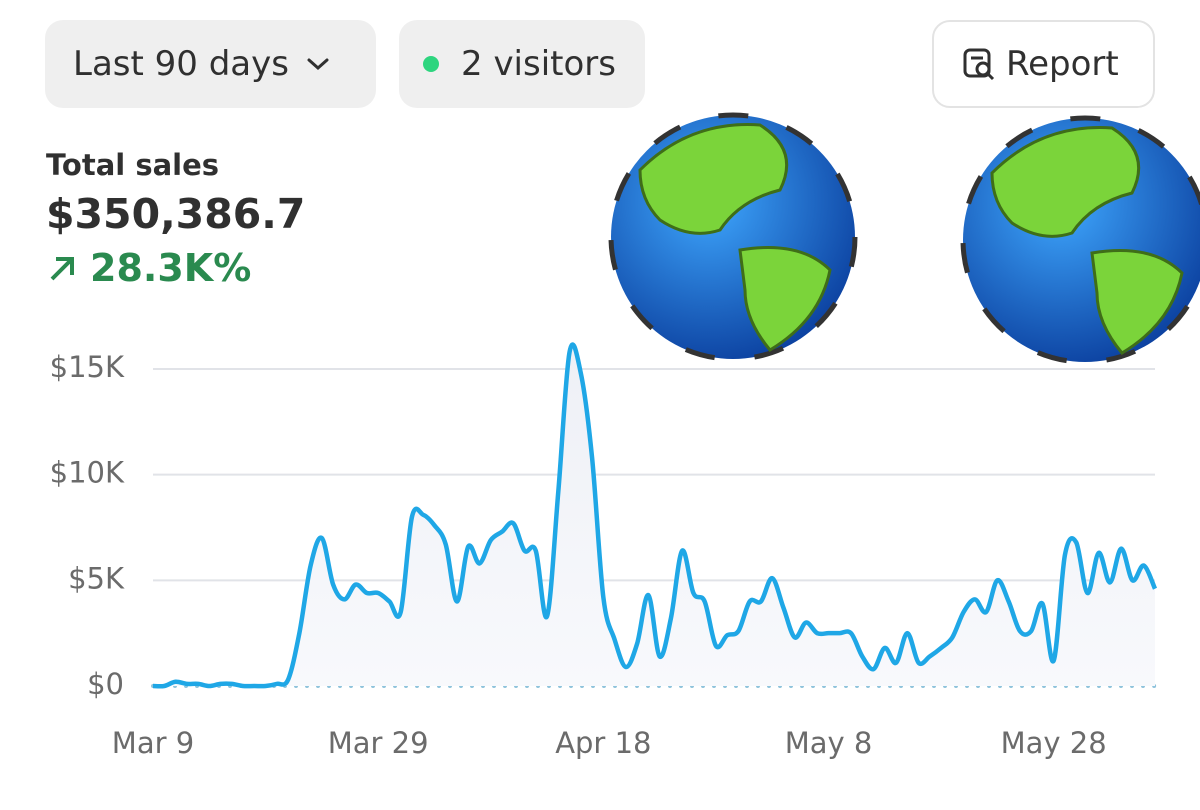 Image resolution: width=1200 pixels, height=810 pixels. What do you see at coordinates (829, 743) in the screenshot?
I see `x-tick-label: May 8` at bounding box center [829, 743].